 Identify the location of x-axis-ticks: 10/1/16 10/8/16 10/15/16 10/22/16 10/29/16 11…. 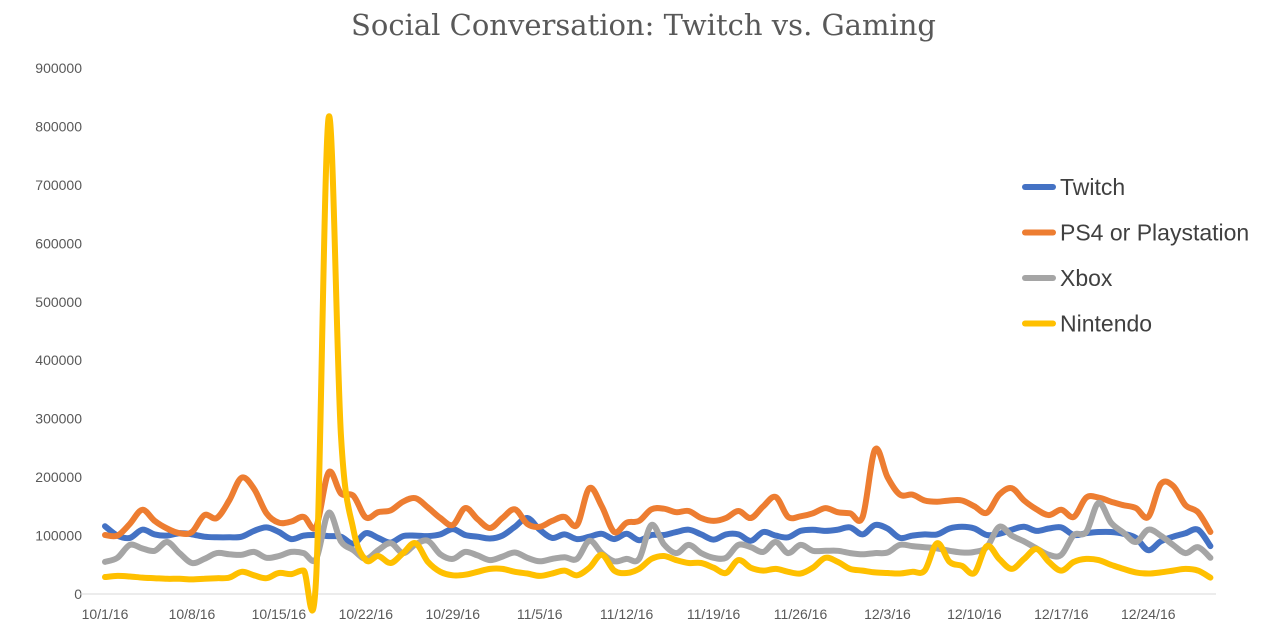
(629, 614).